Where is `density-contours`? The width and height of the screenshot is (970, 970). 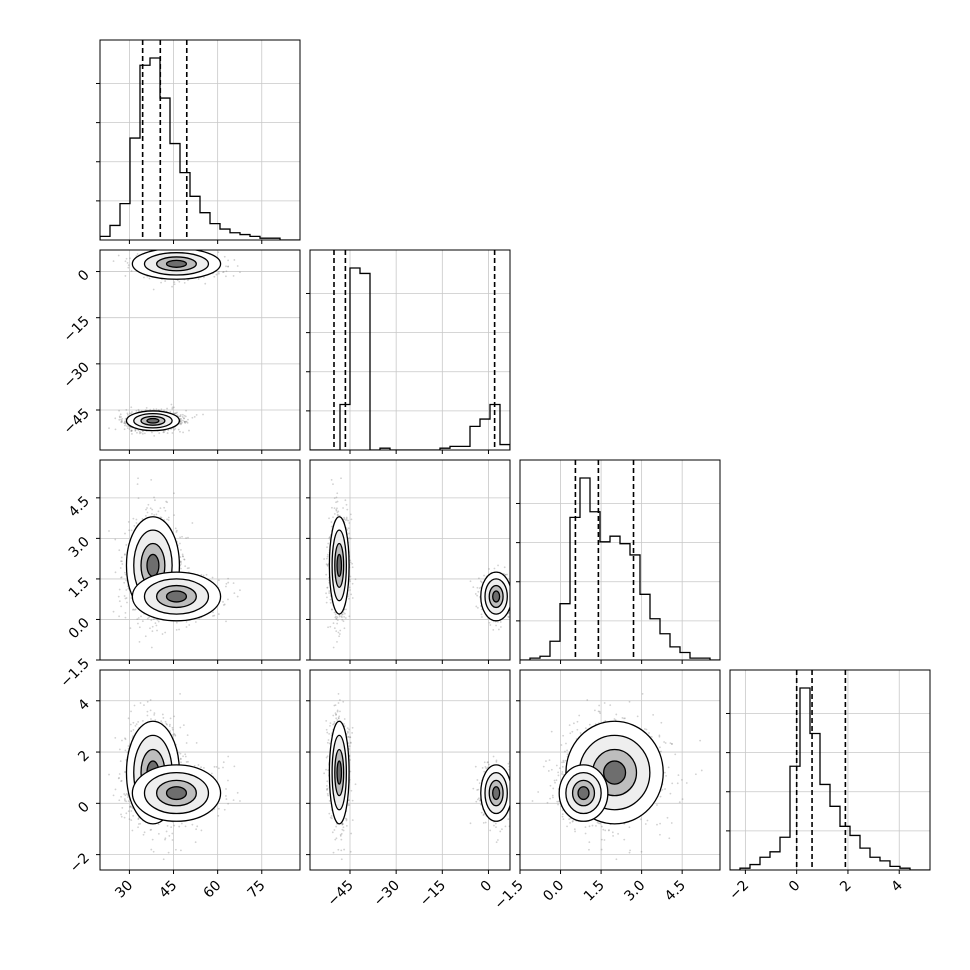
density-contours is located at coordinates (173, 569).